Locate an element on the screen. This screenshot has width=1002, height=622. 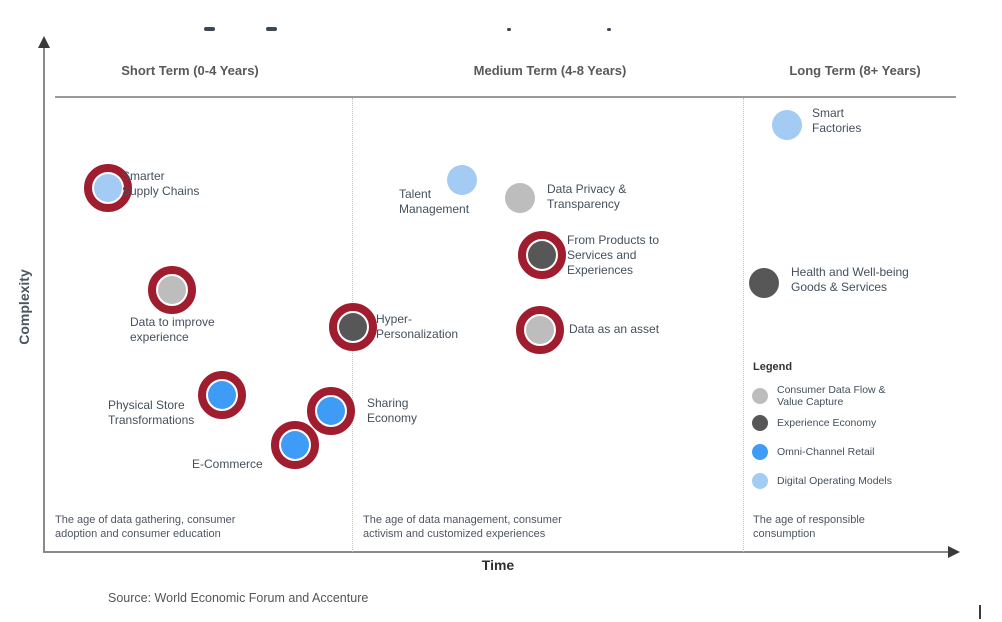
node-health-and-wellbeing is located at coordinates (764, 283).